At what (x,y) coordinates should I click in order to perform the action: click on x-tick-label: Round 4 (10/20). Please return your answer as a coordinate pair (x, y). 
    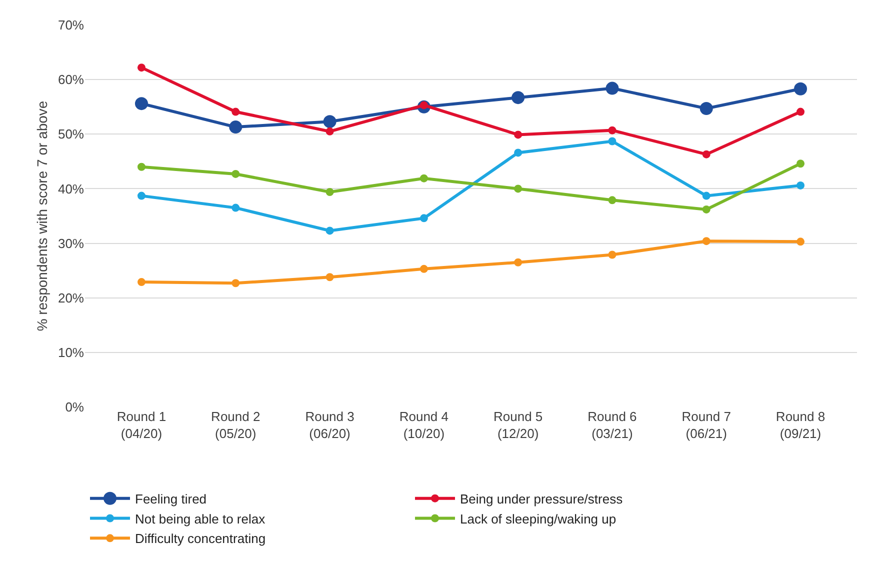
    Looking at the image, I should click on (424, 425).